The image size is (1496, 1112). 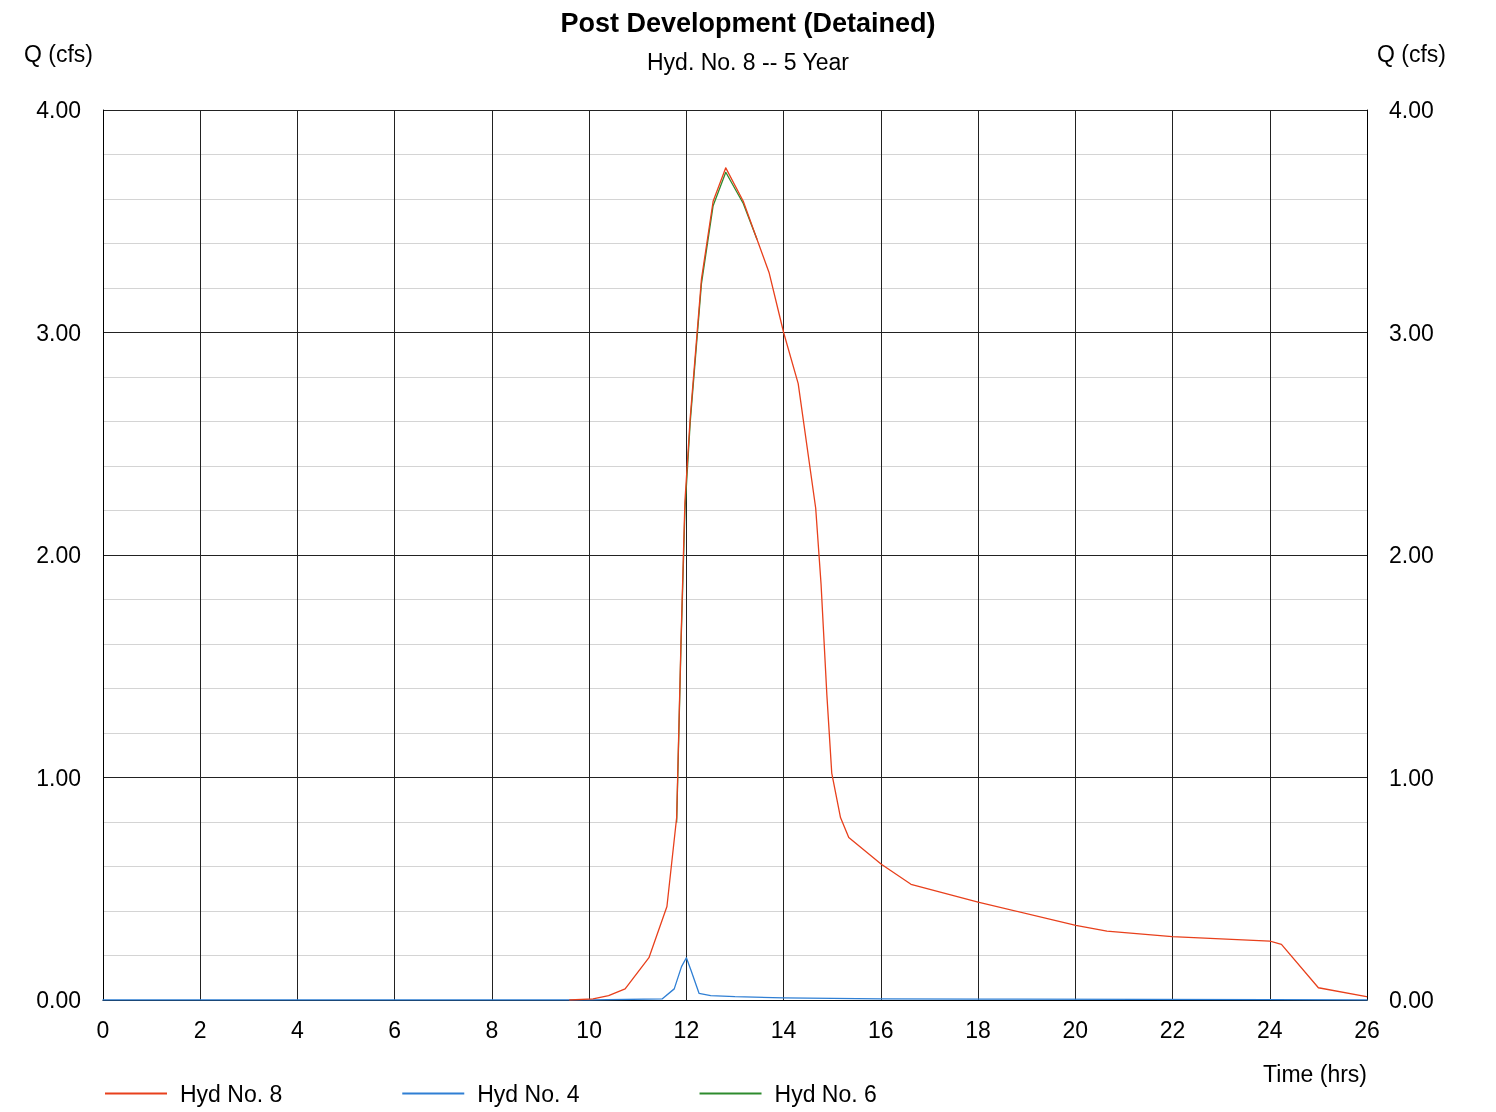 I want to click on x-axis-title: Time (hrs), so click(x=1315, y=1073).